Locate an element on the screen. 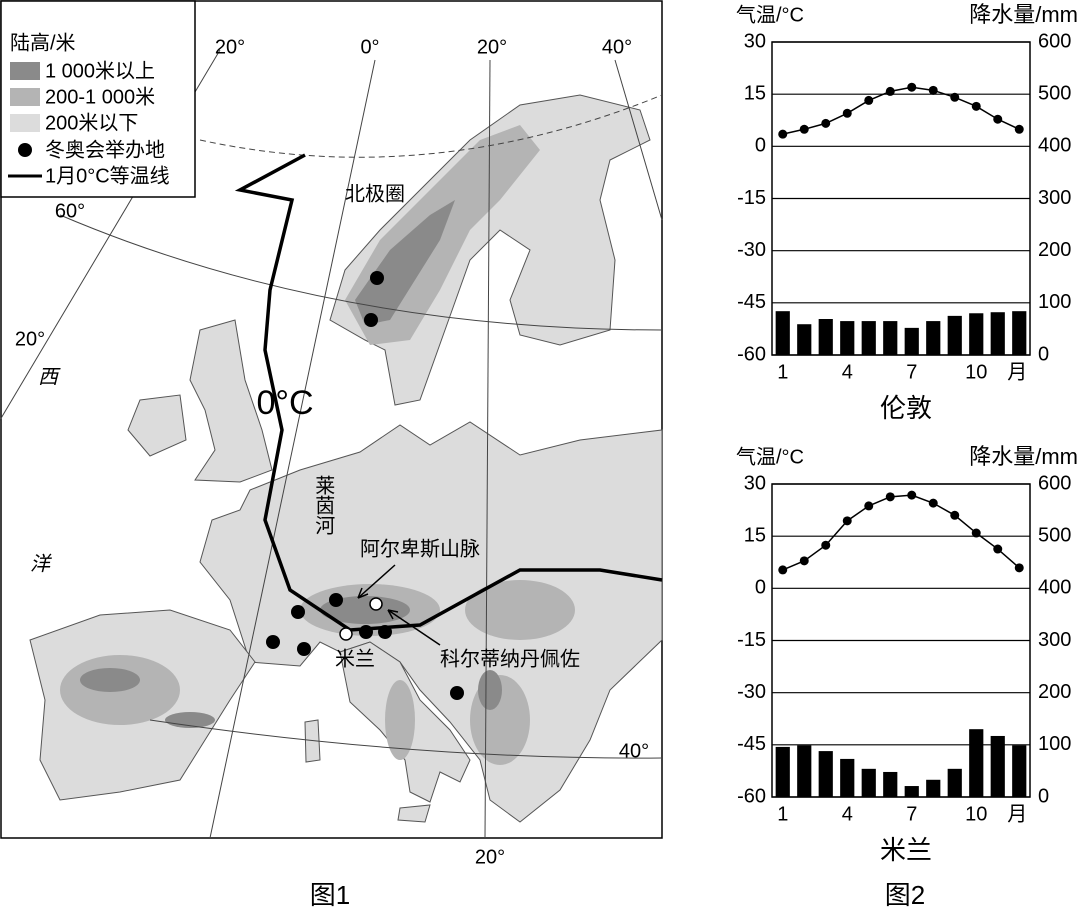 Image resolution: width=1080 pixels, height=922 pixels. y-axis-title: 气温/°C is located at coordinates (770, 456).